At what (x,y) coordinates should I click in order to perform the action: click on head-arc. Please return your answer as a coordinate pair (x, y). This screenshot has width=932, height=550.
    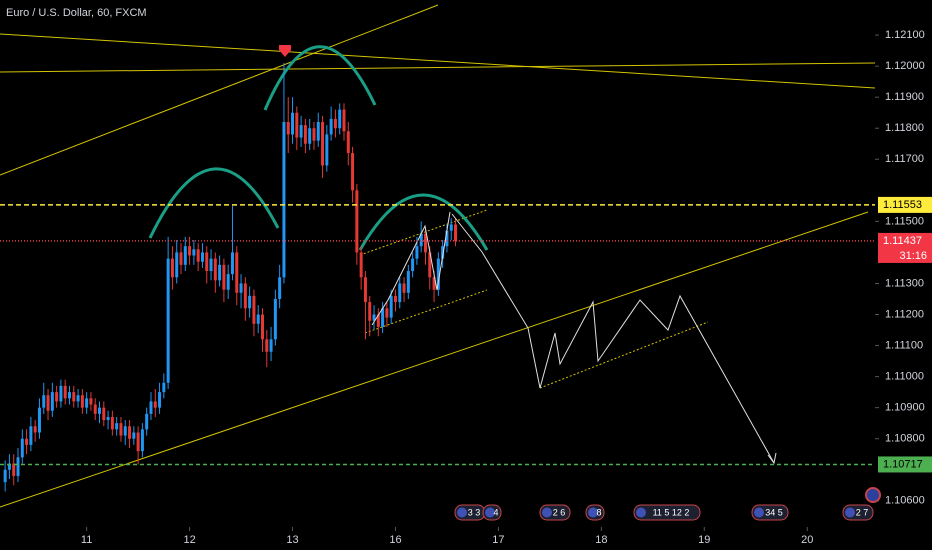
    Looking at the image, I should click on (320, 78).